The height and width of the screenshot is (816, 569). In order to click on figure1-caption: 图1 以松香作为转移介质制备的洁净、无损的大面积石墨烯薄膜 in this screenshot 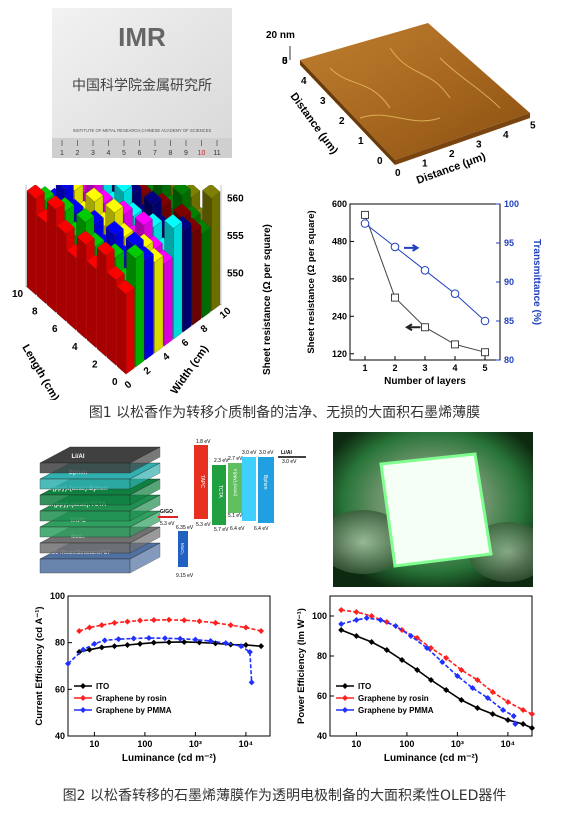, I will do `click(284, 413)`.